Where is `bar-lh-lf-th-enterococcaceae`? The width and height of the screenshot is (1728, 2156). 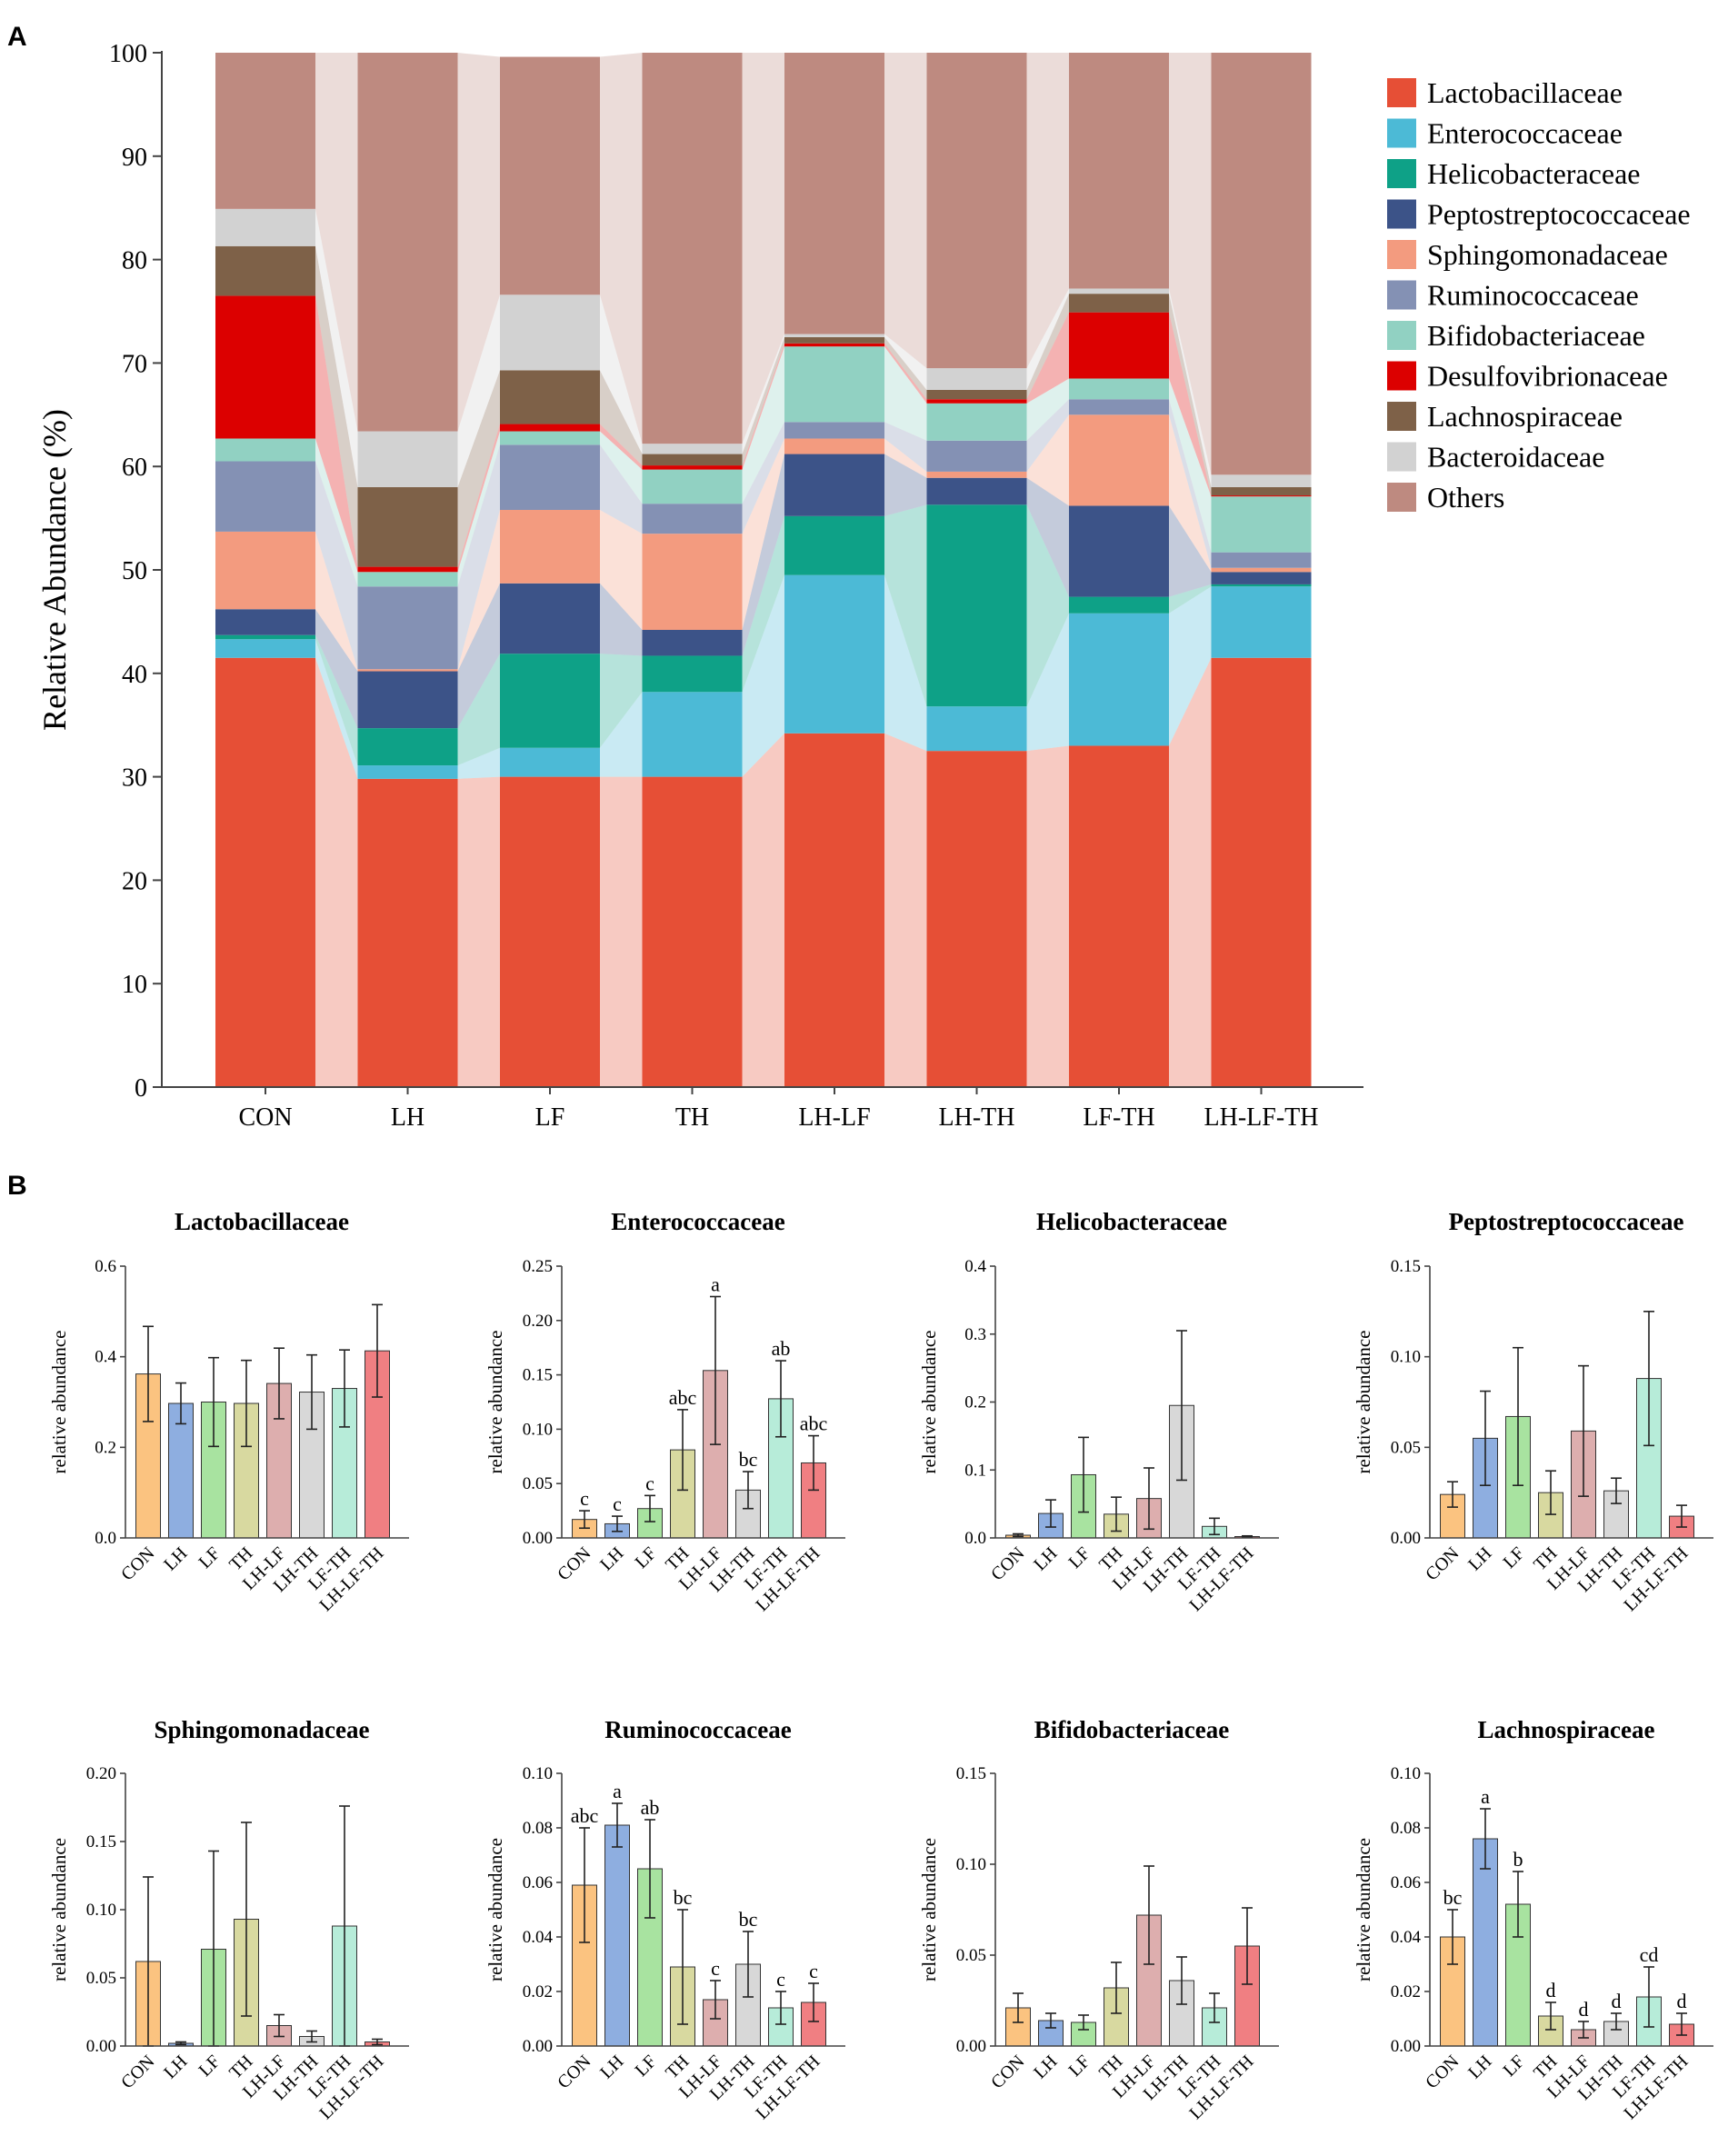 bar-lh-lf-th-enterococcaceae is located at coordinates (1261, 622).